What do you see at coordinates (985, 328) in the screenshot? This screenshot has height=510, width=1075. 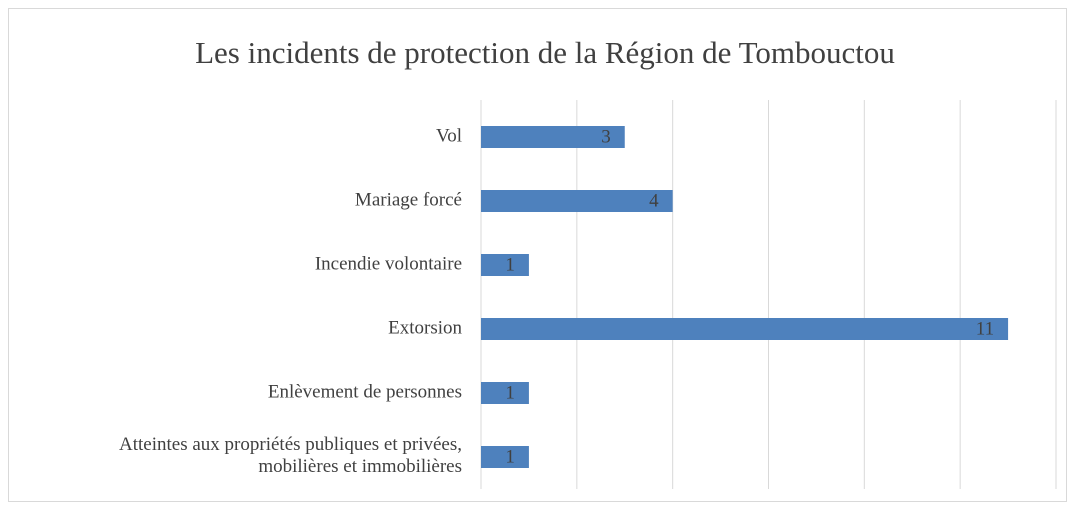 I see `data-label: 11` at bounding box center [985, 328].